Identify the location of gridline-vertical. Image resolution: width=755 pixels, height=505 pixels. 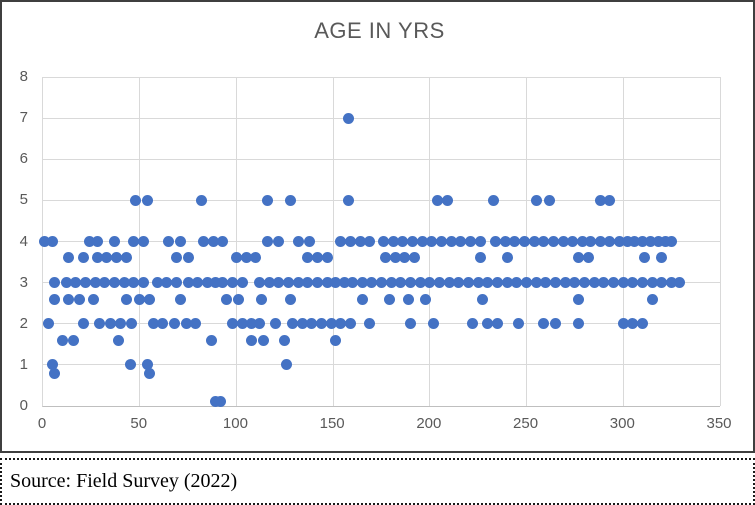
(720, 241).